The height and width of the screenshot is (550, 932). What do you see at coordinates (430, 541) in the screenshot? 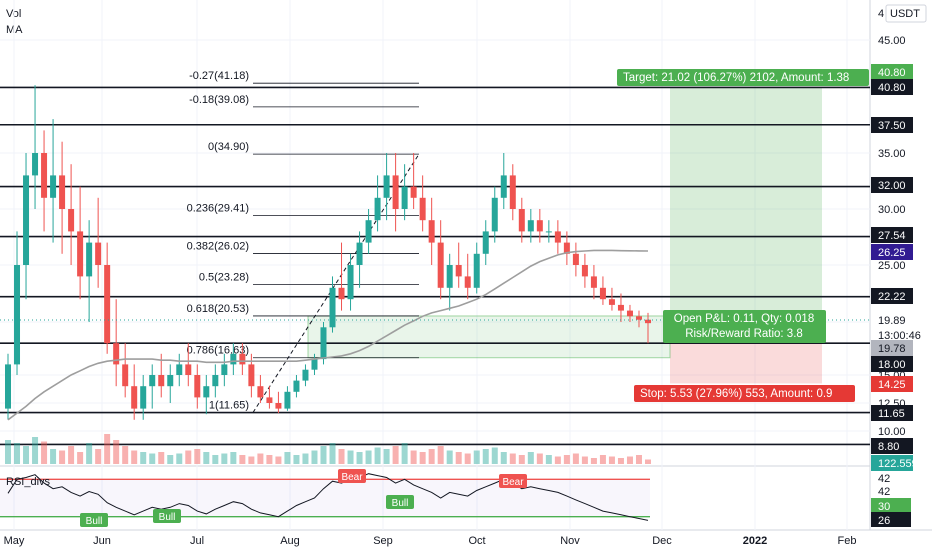
I see `time-axis-labels: May Jun Jul Aug Sep Oct Nov Dec 2022 Feb` at bounding box center [430, 541].